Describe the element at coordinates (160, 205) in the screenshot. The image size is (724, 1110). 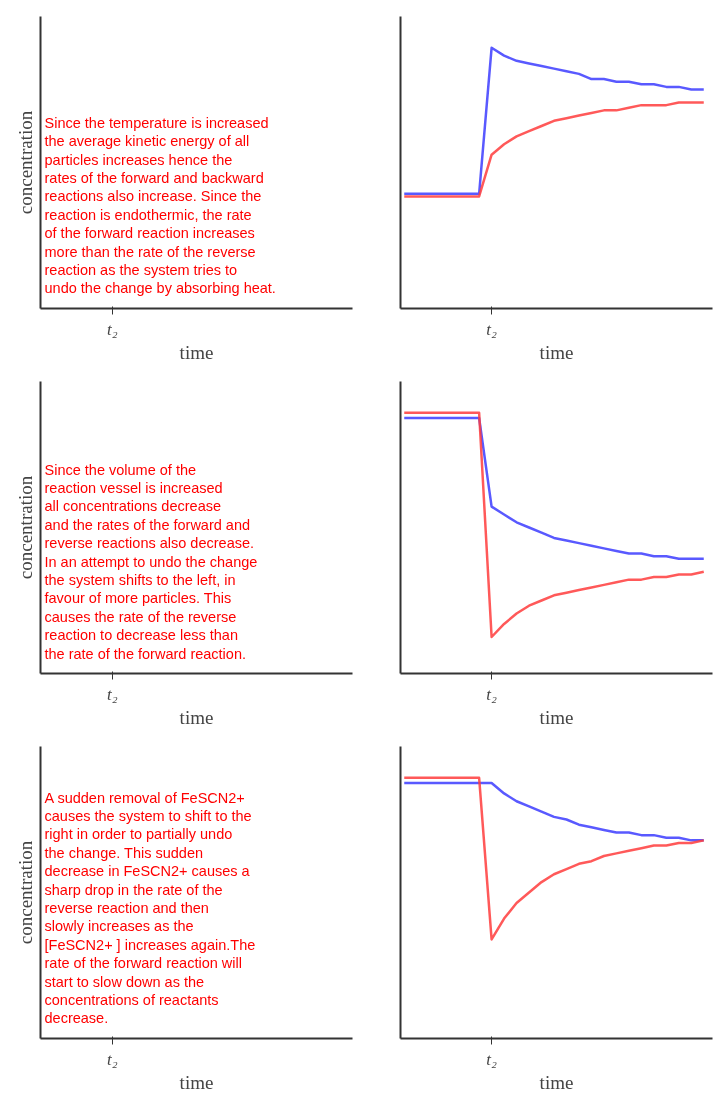
I see `text: Since the temperature is increased the average kinetic energy of all particles increases hence the rates of the forward and backward reactions also increase. Since the reaction is endothermic, the rate of the forward reaction increases more than the rate of the reverse reaction as the system tries to undo the change by absorbing heat.` at that location.